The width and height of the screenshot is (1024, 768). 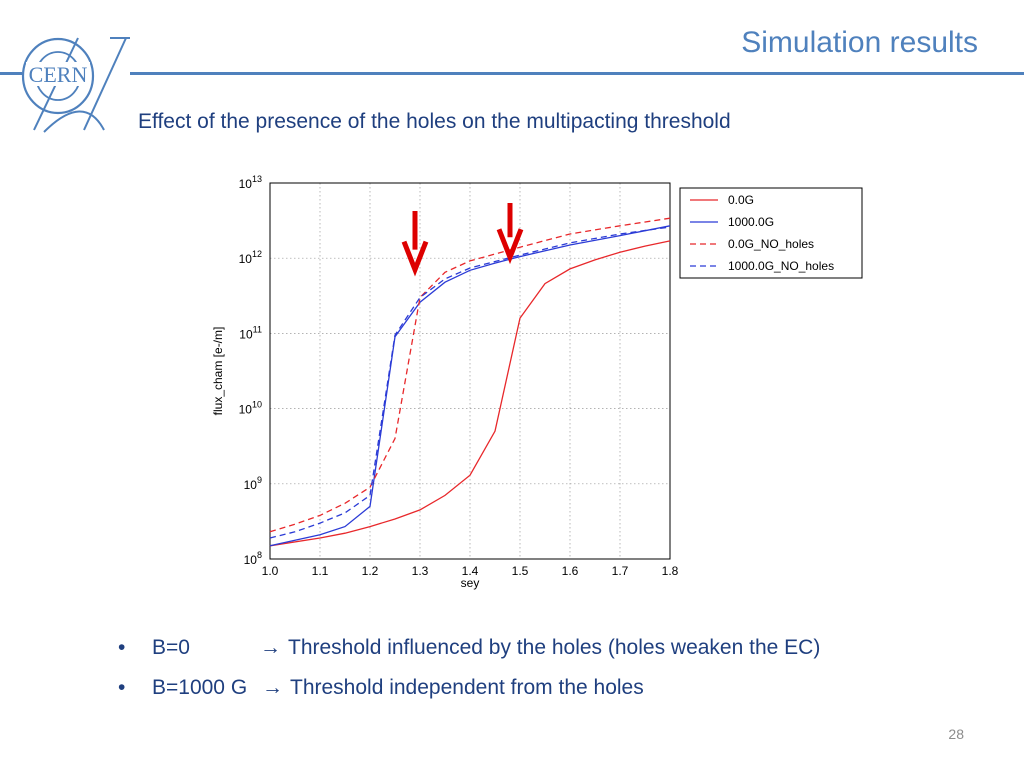 I want to click on cern-logo-text: CERN, so click(x=58, y=74).